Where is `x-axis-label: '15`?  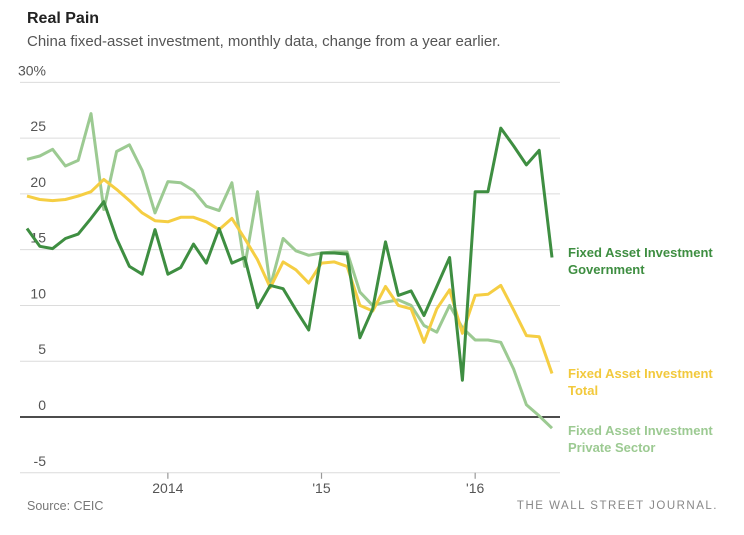 x-axis-label: '15 is located at coordinates (321, 488).